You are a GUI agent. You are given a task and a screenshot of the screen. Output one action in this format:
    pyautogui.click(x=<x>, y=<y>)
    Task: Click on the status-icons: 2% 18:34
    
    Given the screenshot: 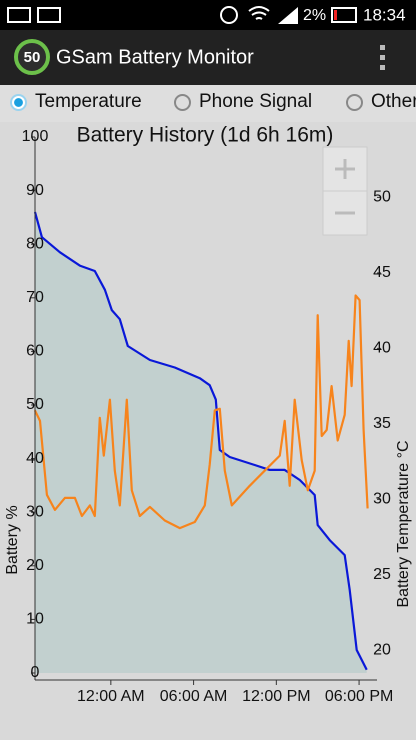 What is the action you would take?
    pyautogui.click(x=206, y=14)
    